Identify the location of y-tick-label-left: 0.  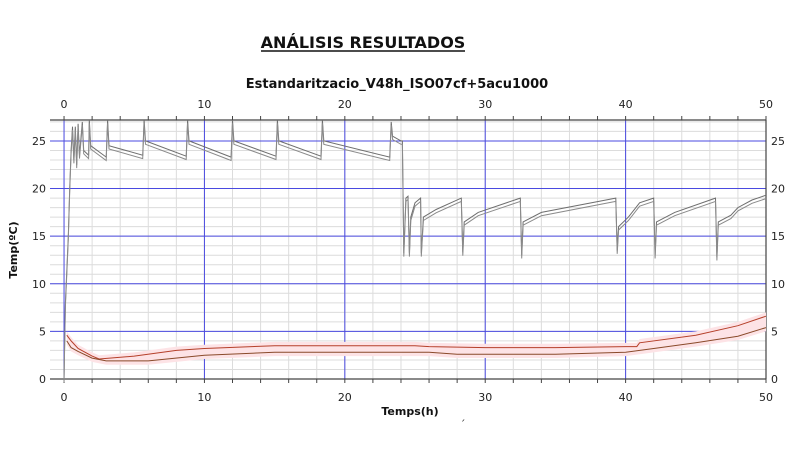
(42, 379).